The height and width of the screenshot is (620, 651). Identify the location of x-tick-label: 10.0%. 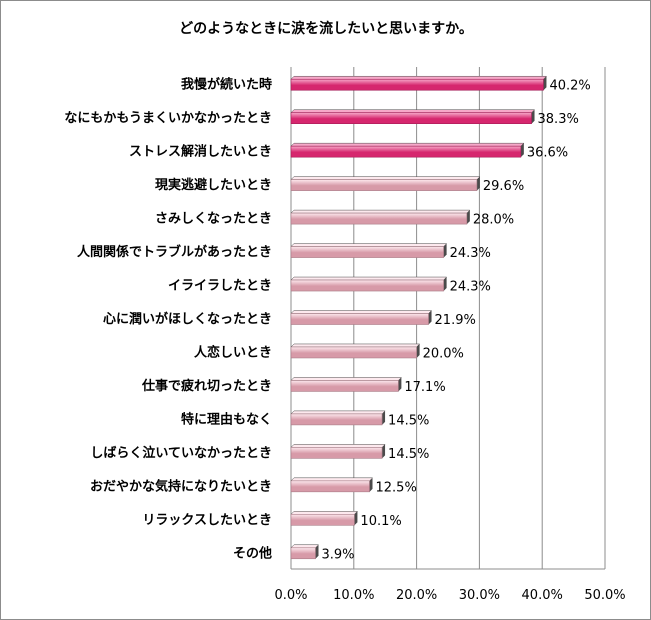
(353, 595).